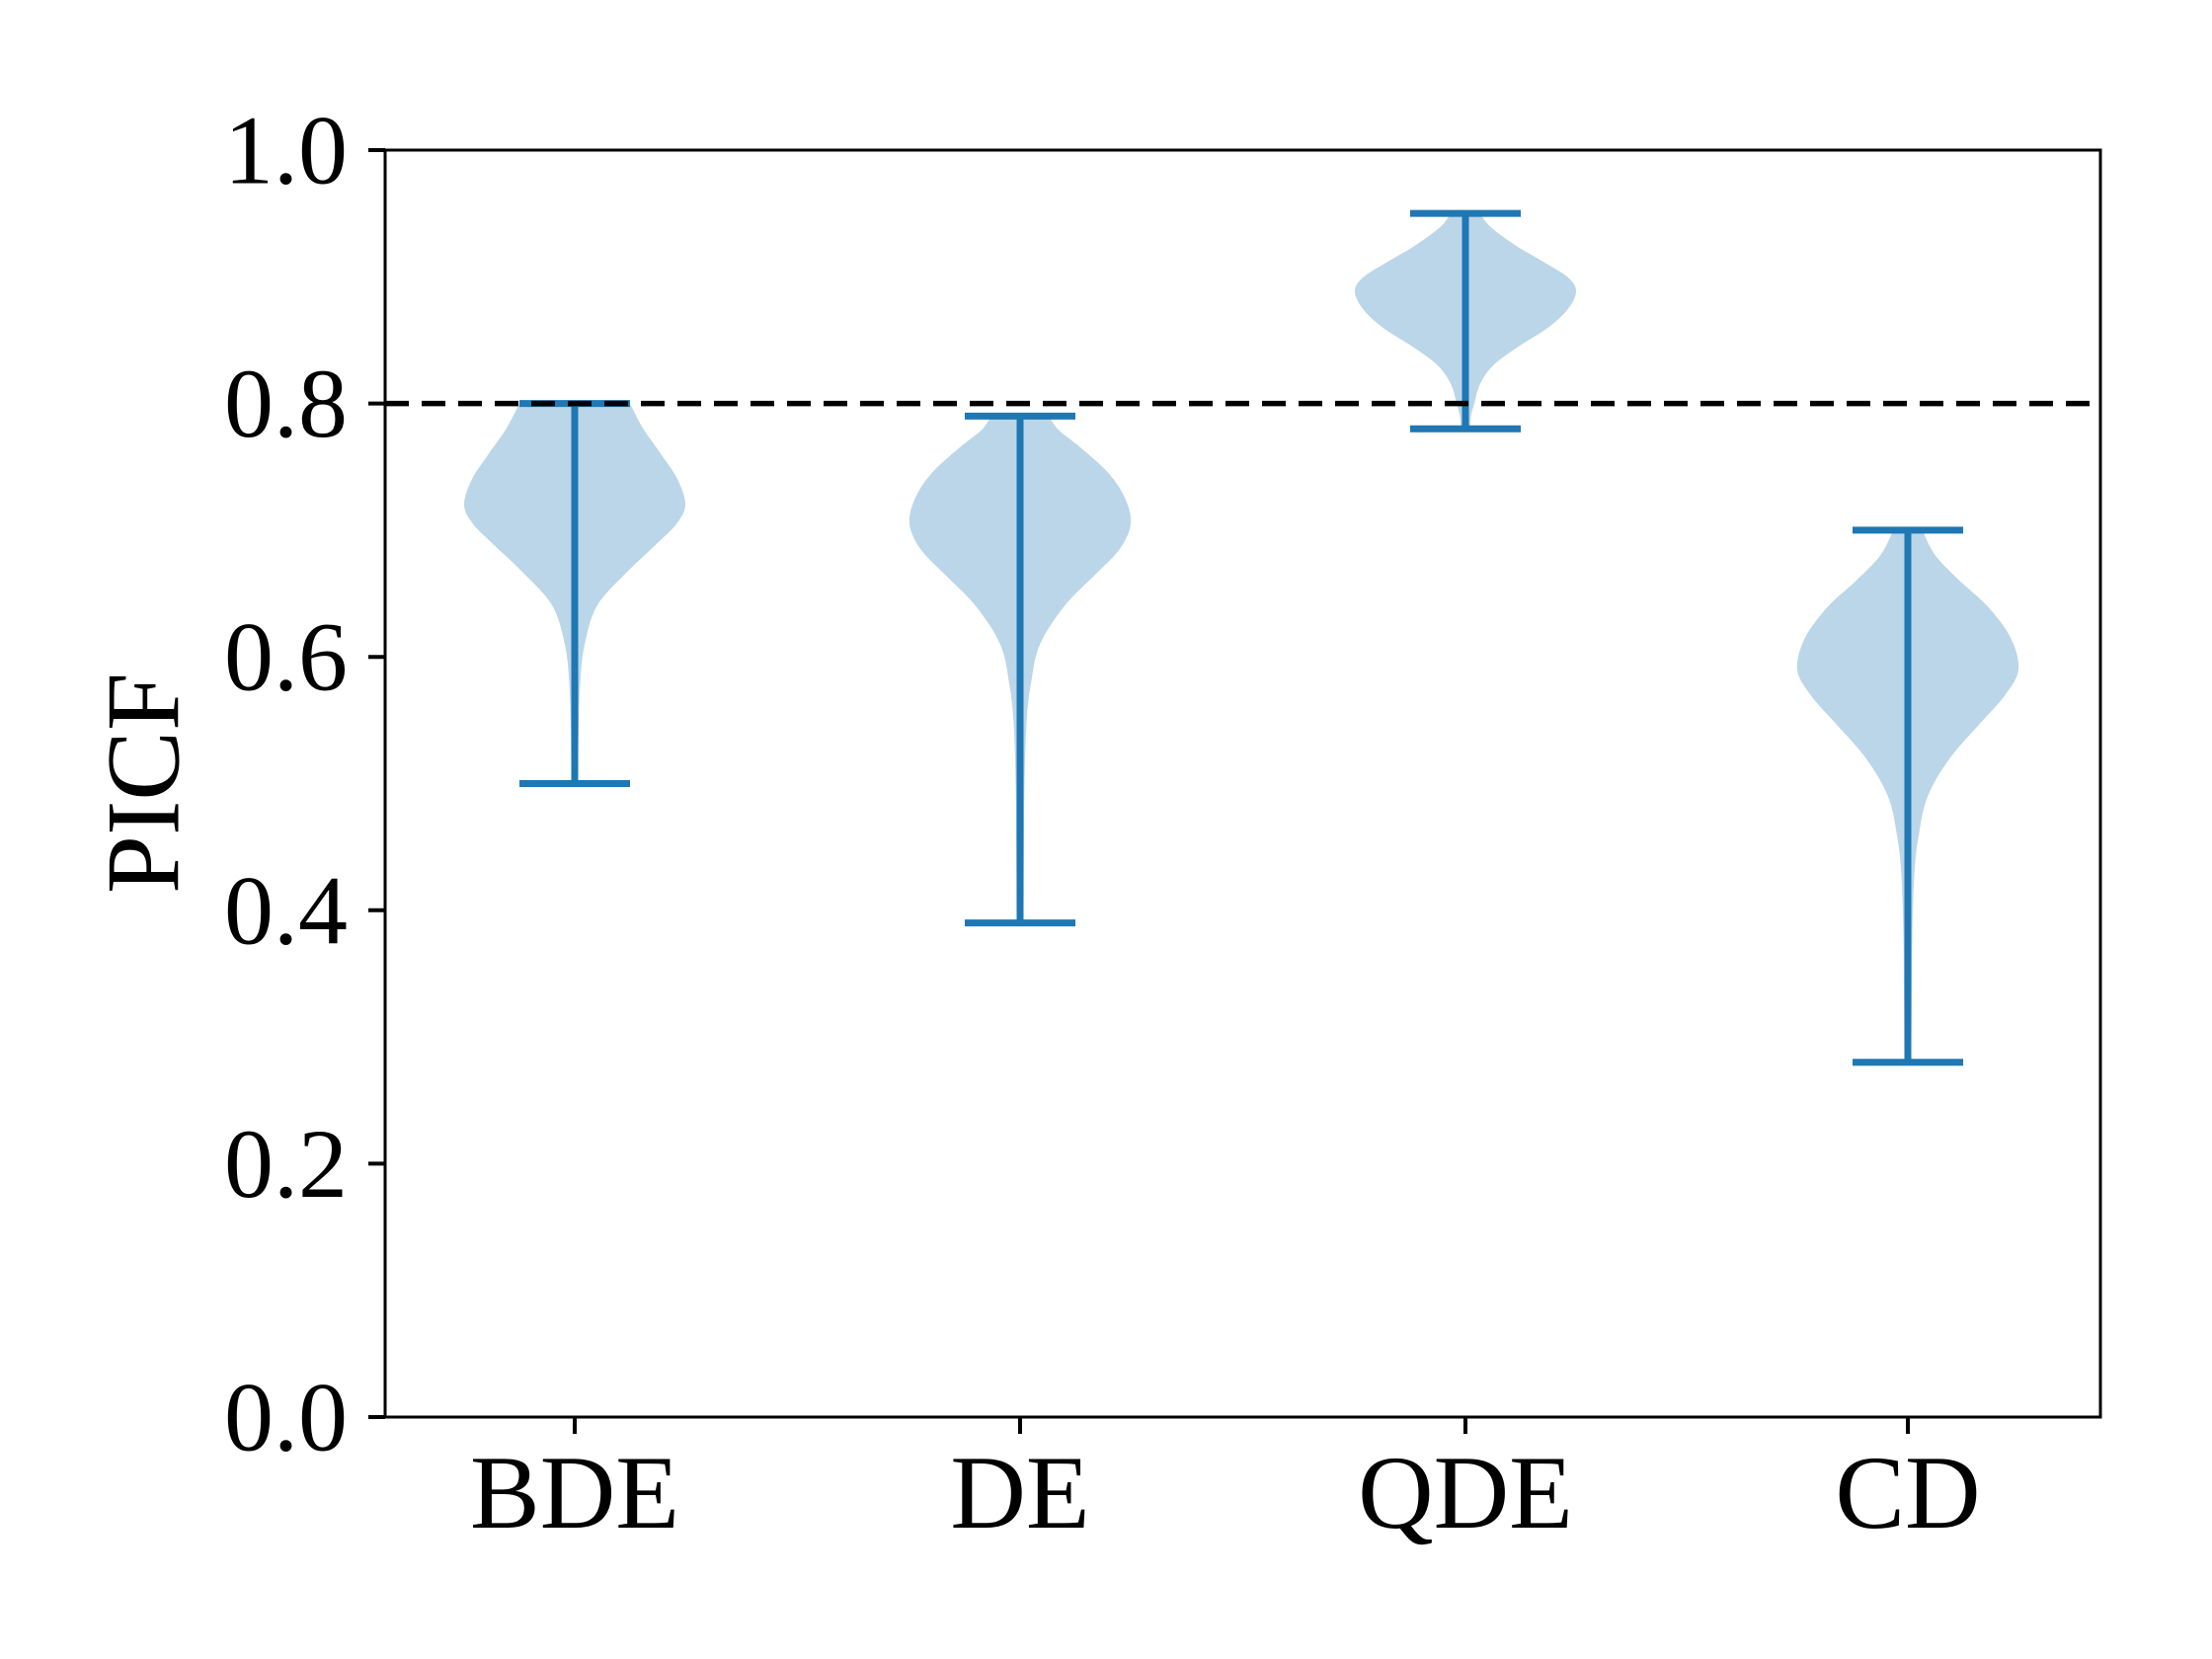  Describe the element at coordinates (1020, 1493) in the screenshot. I see `x-tick-label-DE: DE` at that location.